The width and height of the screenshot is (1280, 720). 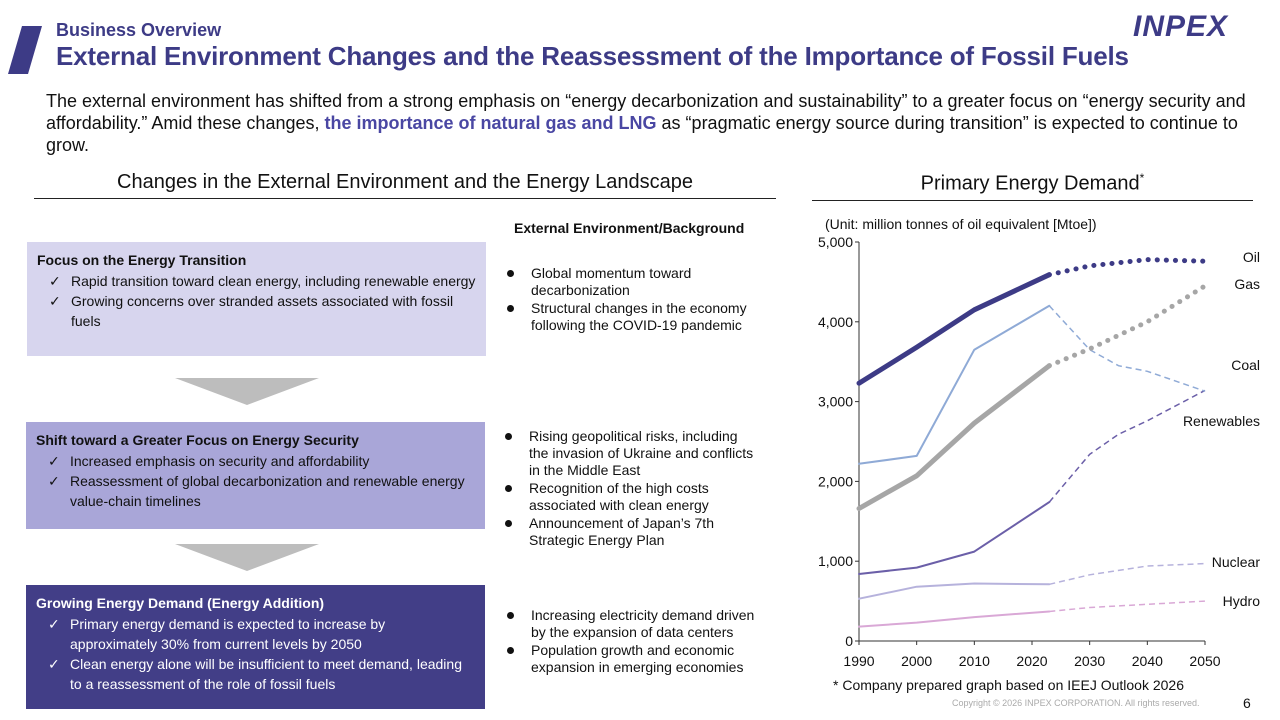 What do you see at coordinates (954, 437) in the screenshot?
I see `series-gas-actual` at bounding box center [954, 437].